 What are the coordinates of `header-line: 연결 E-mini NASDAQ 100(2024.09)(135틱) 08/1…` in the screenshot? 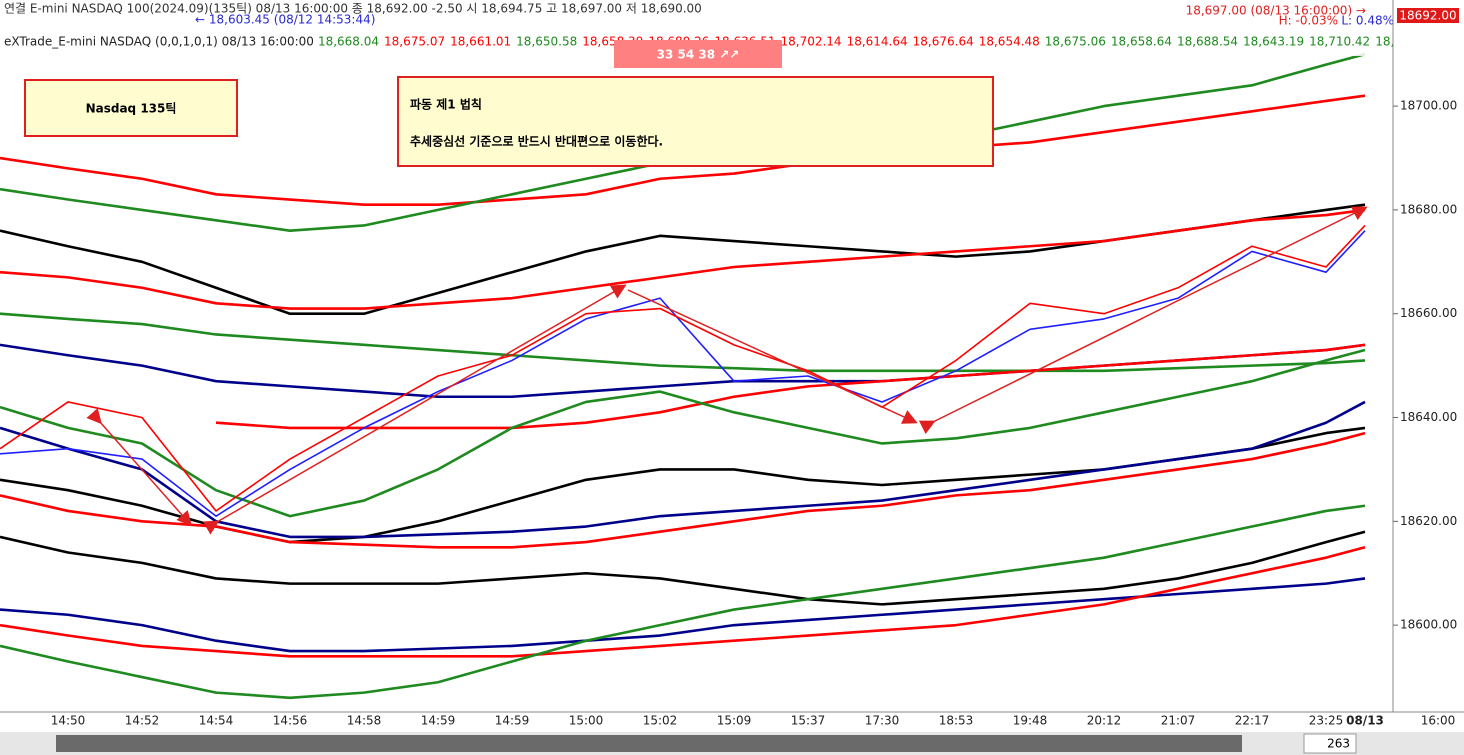 It's located at (353, 9).